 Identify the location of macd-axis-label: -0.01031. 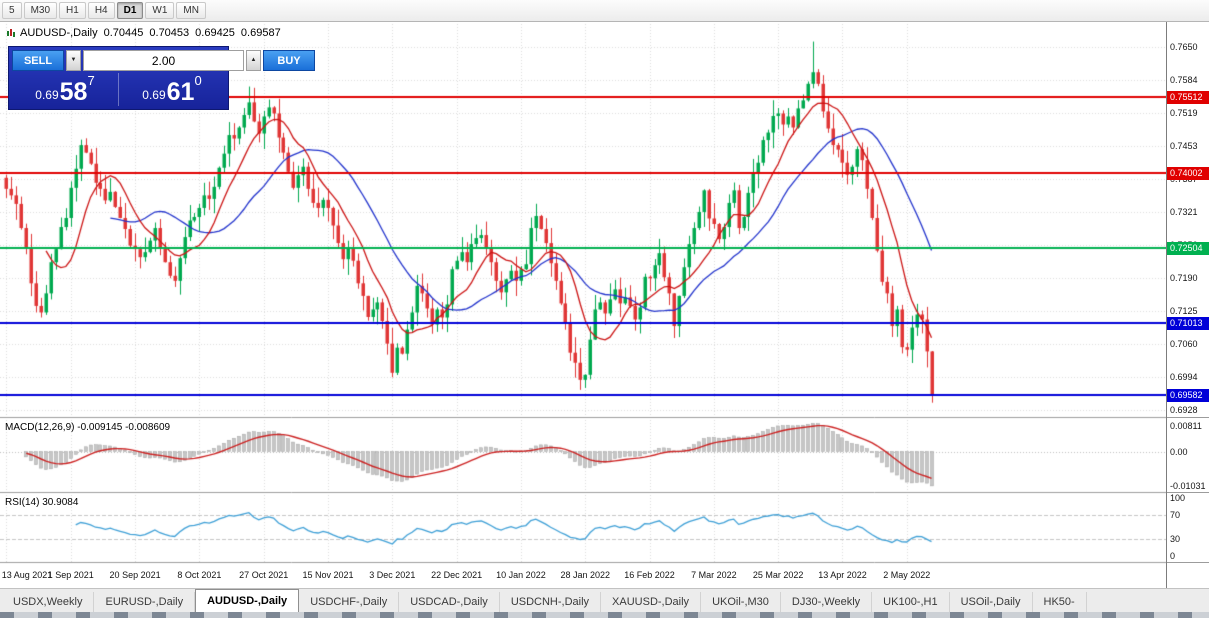
(1188, 486).